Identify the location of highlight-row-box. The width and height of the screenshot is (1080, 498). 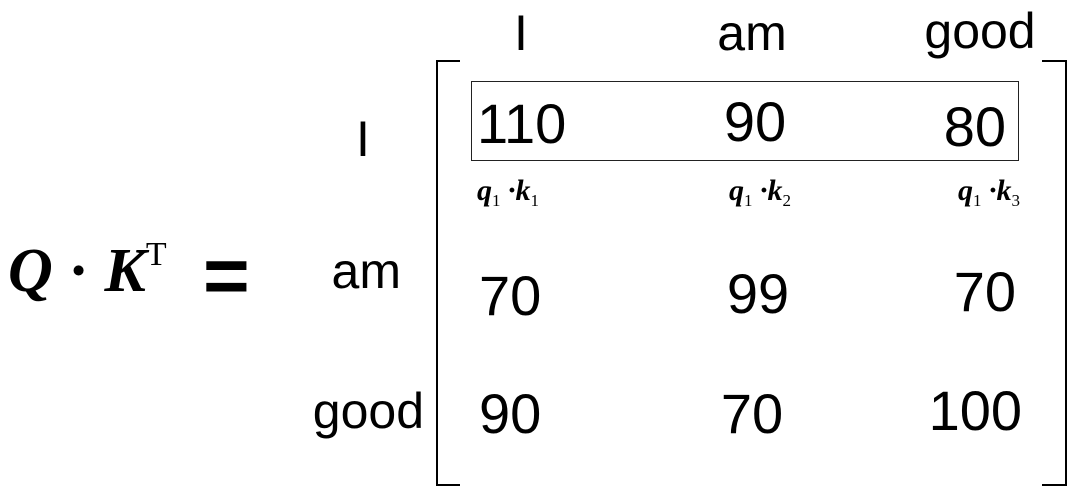
(745, 121).